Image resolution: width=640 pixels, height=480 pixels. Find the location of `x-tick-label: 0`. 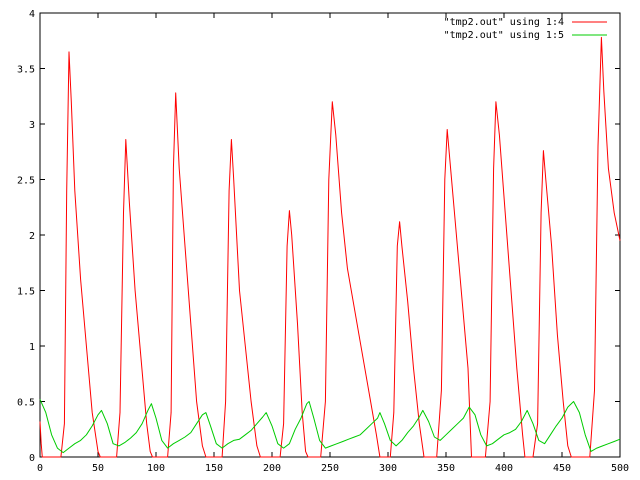

x-tick-label: 0 is located at coordinates (40, 468).